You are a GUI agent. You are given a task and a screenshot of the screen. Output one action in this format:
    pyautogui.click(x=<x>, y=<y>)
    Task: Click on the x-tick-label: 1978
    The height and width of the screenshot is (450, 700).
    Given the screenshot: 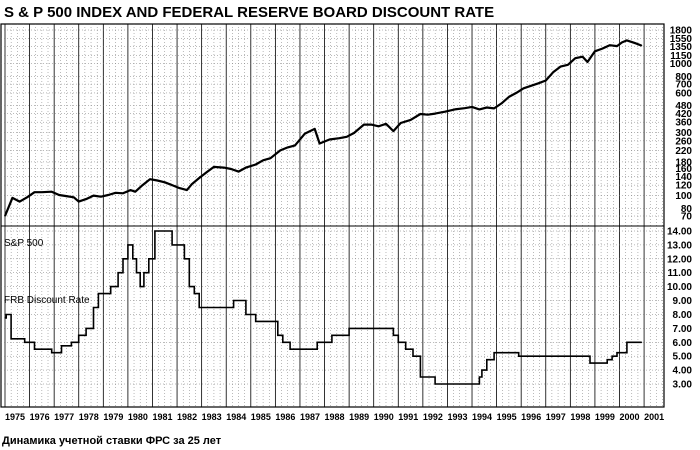 What is the action you would take?
    pyautogui.click(x=89, y=417)
    